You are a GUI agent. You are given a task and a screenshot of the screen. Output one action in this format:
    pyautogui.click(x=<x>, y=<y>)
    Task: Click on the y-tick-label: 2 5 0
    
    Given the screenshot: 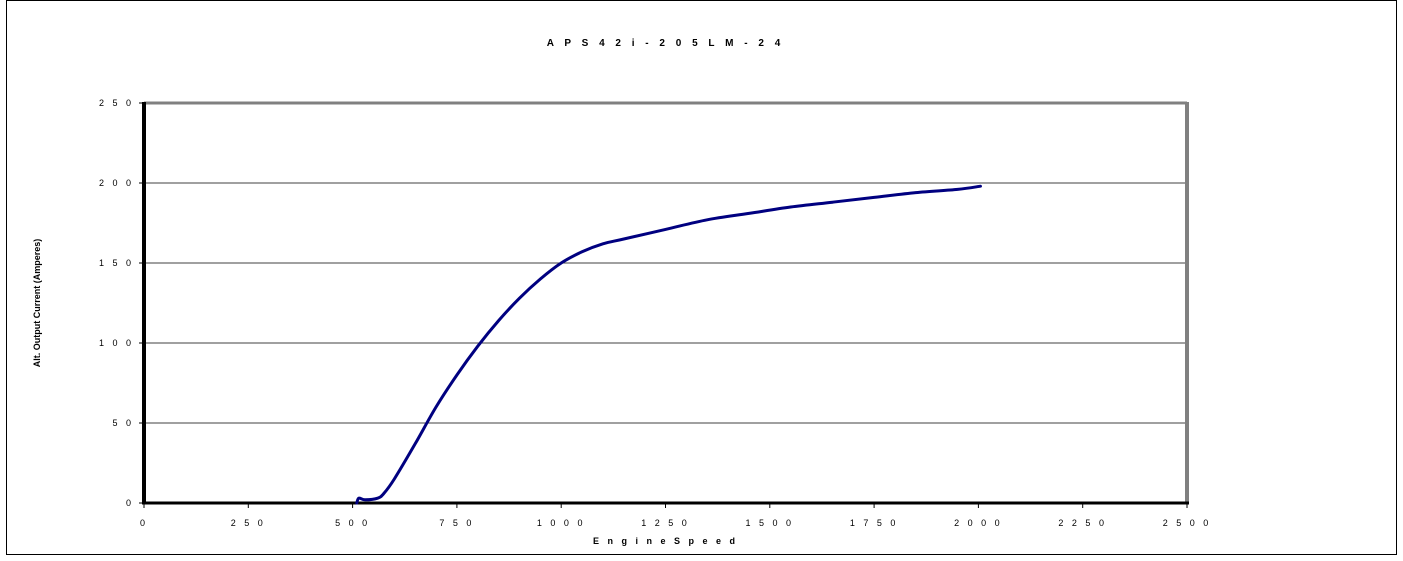 What is the action you would take?
    pyautogui.click(x=116, y=103)
    